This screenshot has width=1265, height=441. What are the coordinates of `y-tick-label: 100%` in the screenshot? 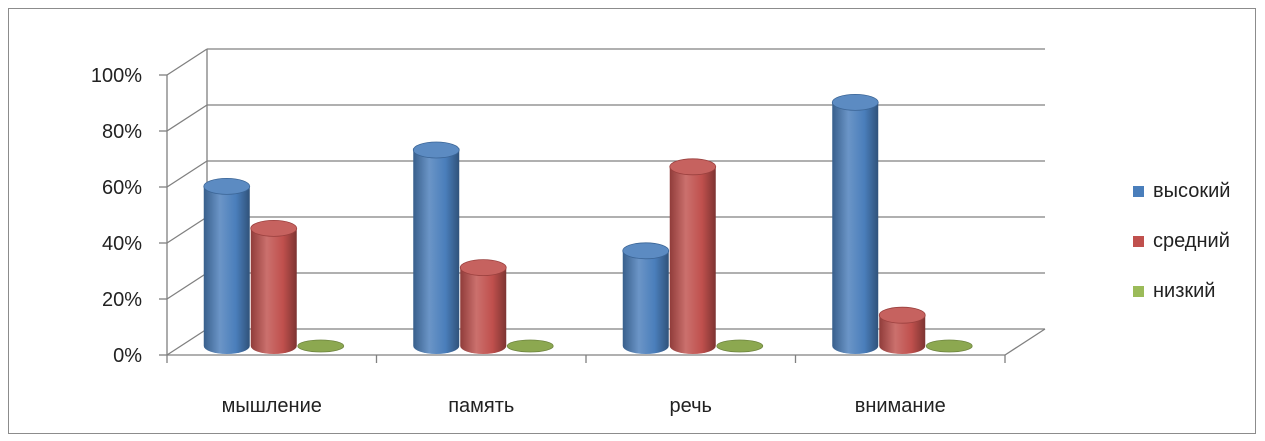 It's located at (116, 76).